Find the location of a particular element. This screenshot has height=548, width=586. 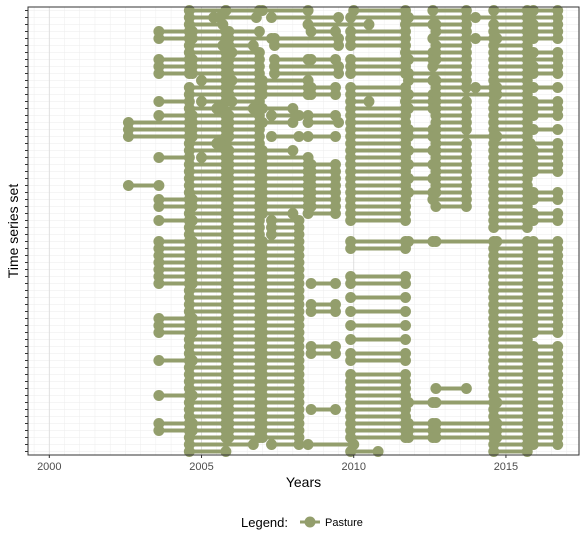

legend-key-point is located at coordinates (310, 522).